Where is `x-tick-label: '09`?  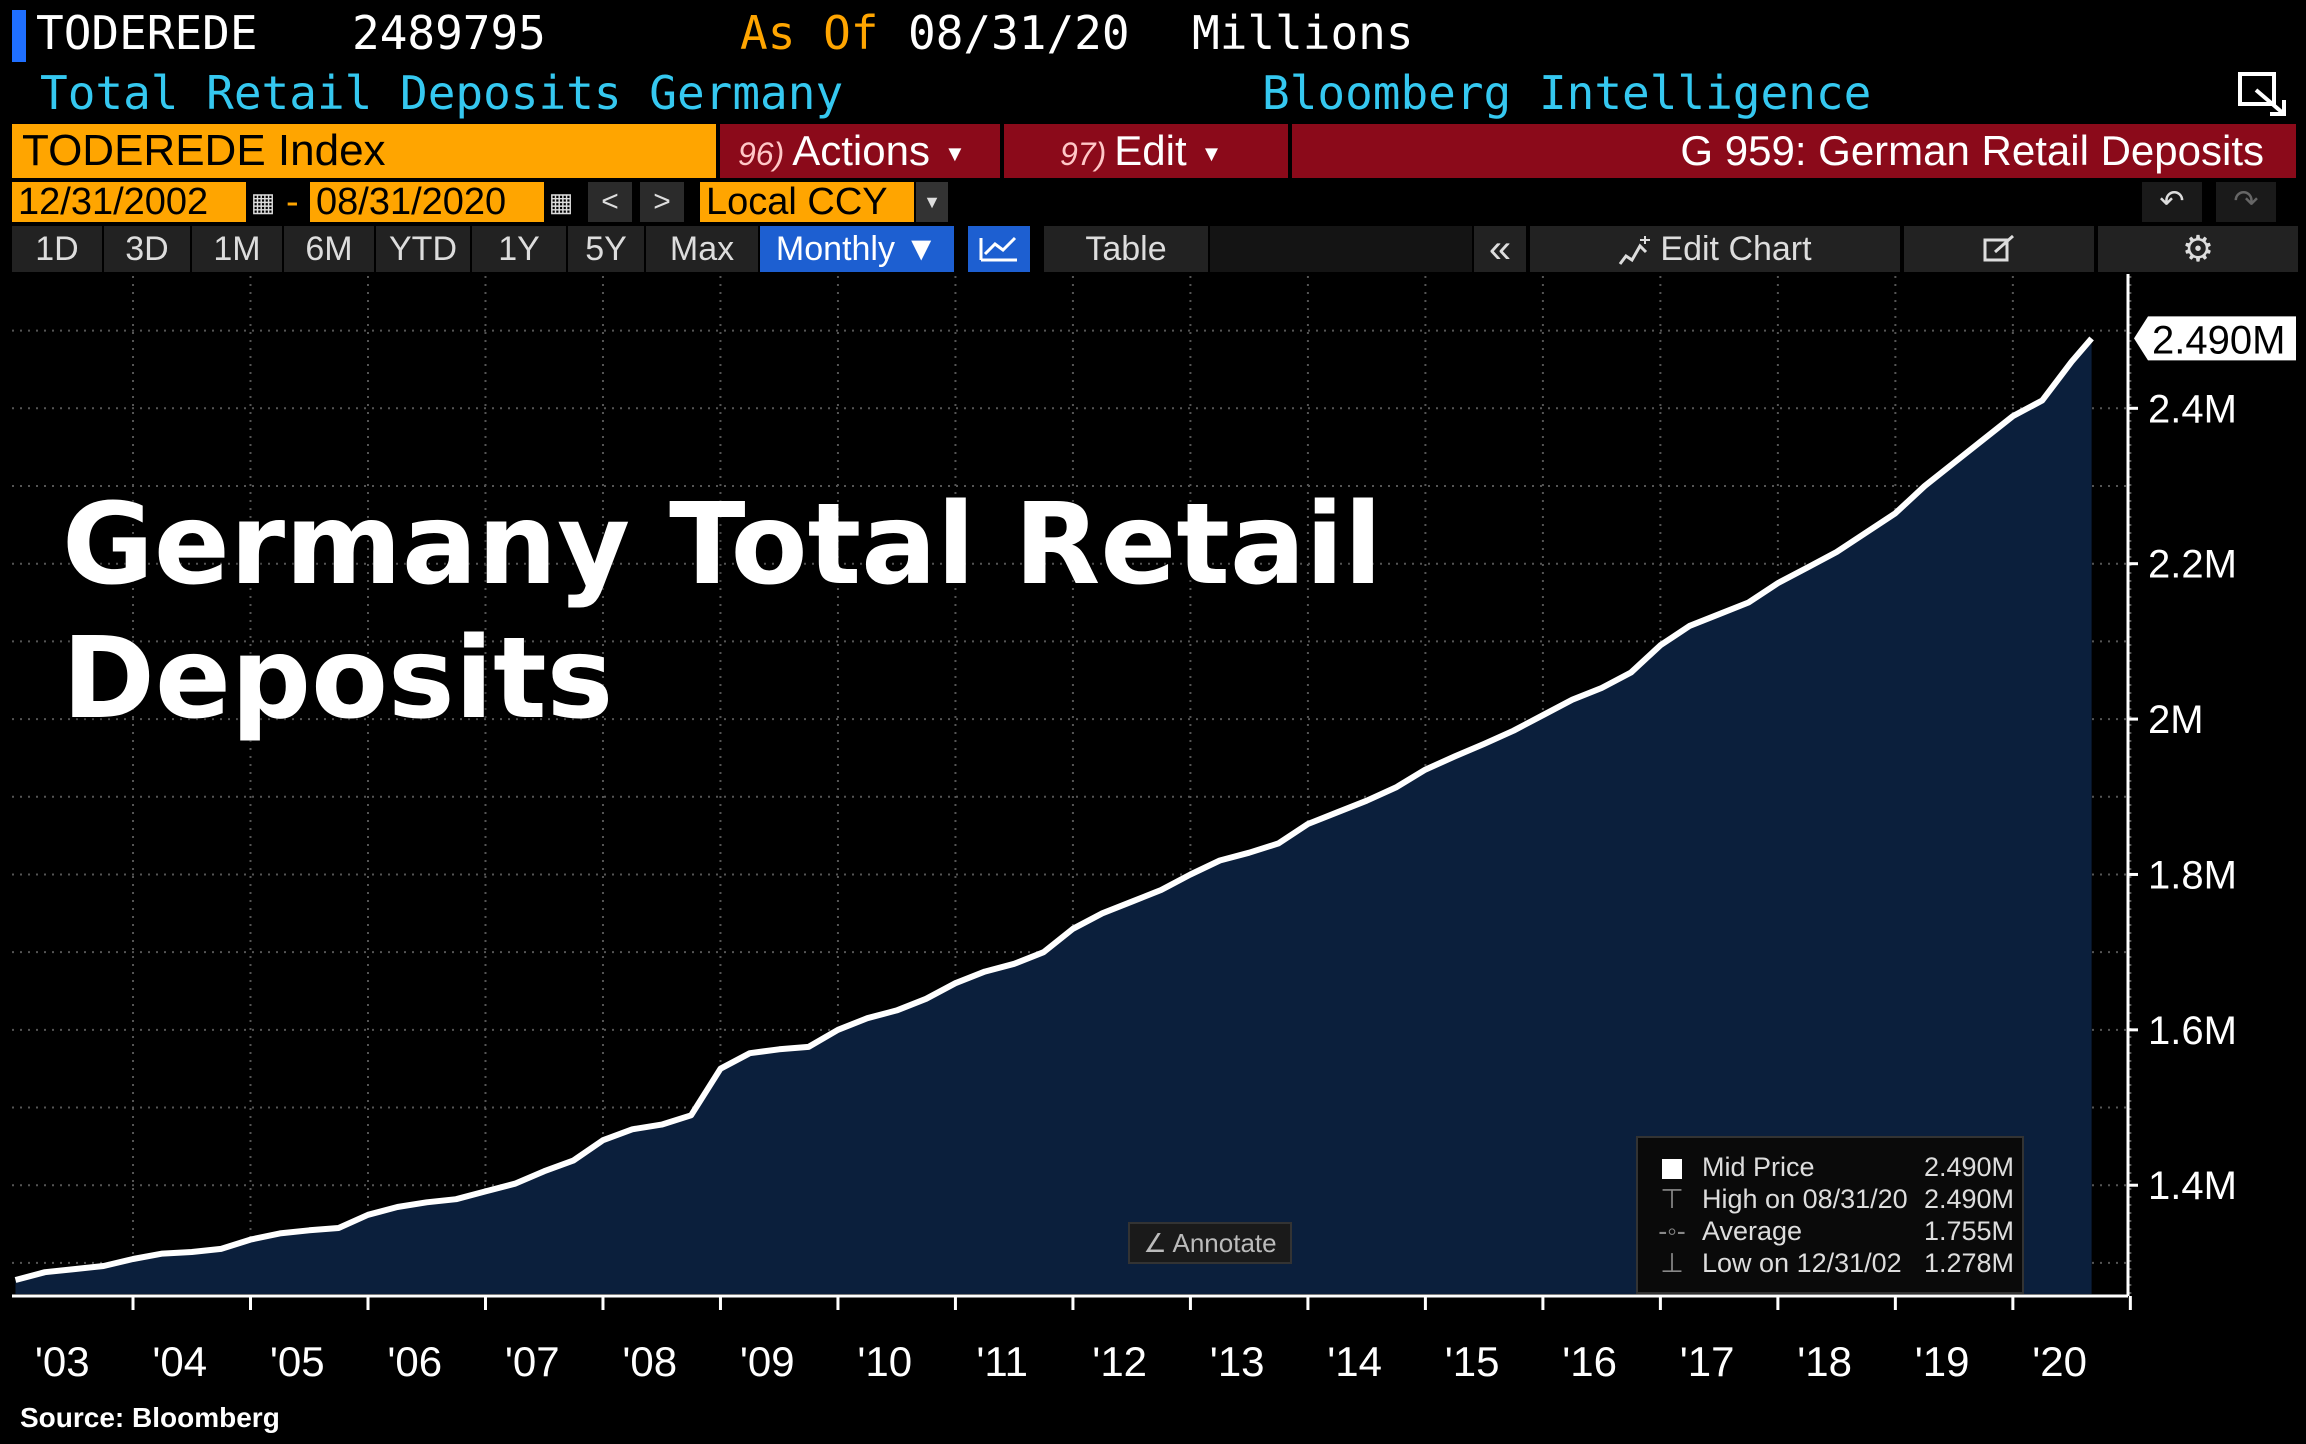
x-tick-label: '09 is located at coordinates (767, 1361).